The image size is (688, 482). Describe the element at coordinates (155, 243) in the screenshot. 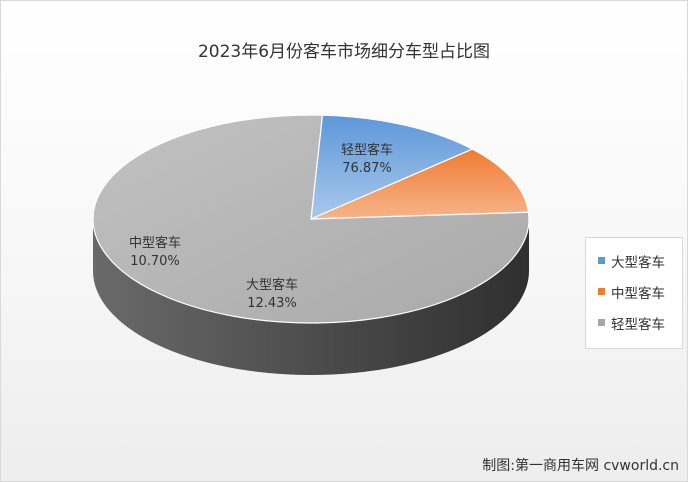

I see `slice-label-medium-bus-name: 中型客车` at that location.